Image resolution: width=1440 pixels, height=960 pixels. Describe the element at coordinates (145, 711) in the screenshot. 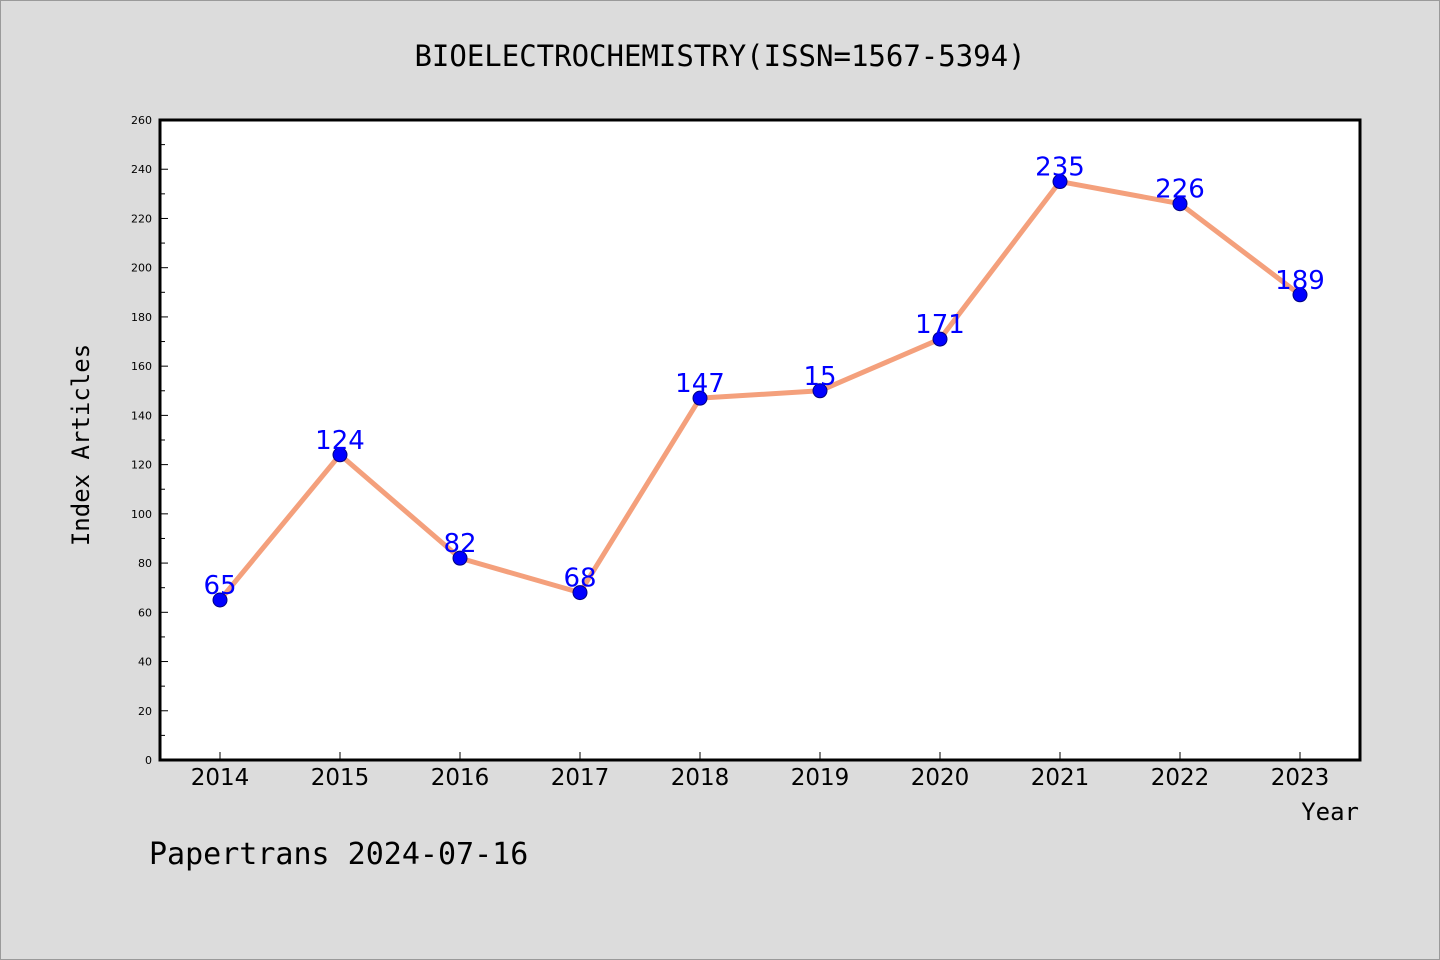

I see `y-tick-label: 20` at that location.